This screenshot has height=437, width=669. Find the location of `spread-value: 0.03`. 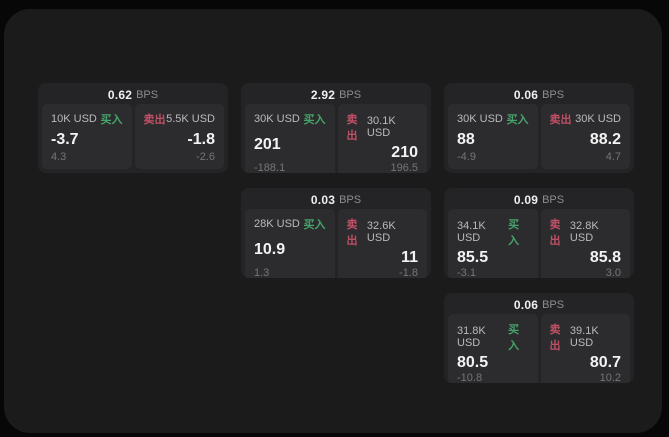

spread-value: 0.03 is located at coordinates (323, 199).